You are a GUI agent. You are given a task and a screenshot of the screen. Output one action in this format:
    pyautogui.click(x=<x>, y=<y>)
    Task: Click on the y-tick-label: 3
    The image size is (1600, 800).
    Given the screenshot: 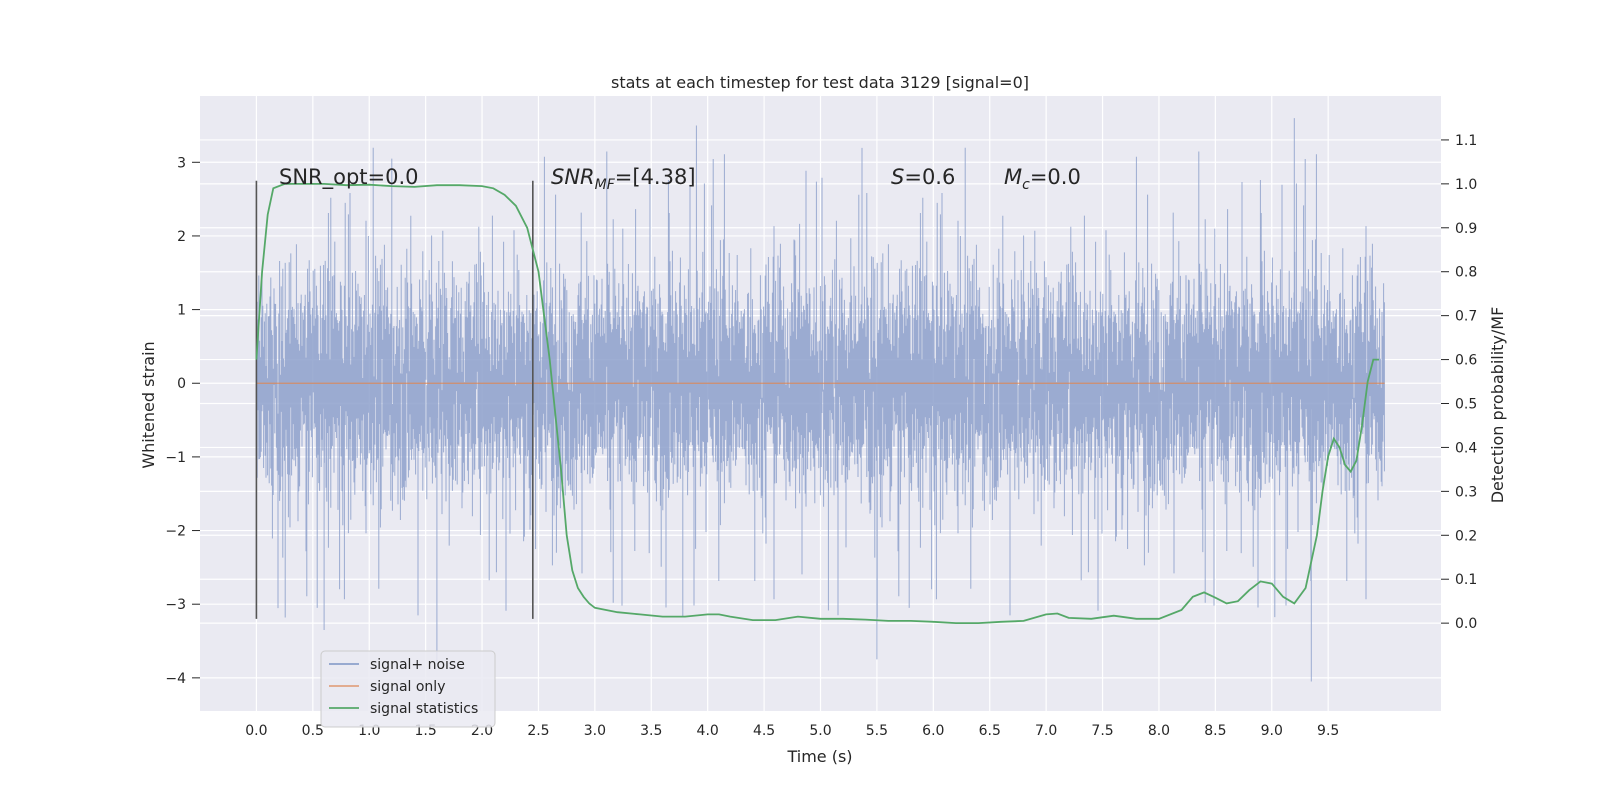 What is the action you would take?
    pyautogui.click(x=181, y=163)
    